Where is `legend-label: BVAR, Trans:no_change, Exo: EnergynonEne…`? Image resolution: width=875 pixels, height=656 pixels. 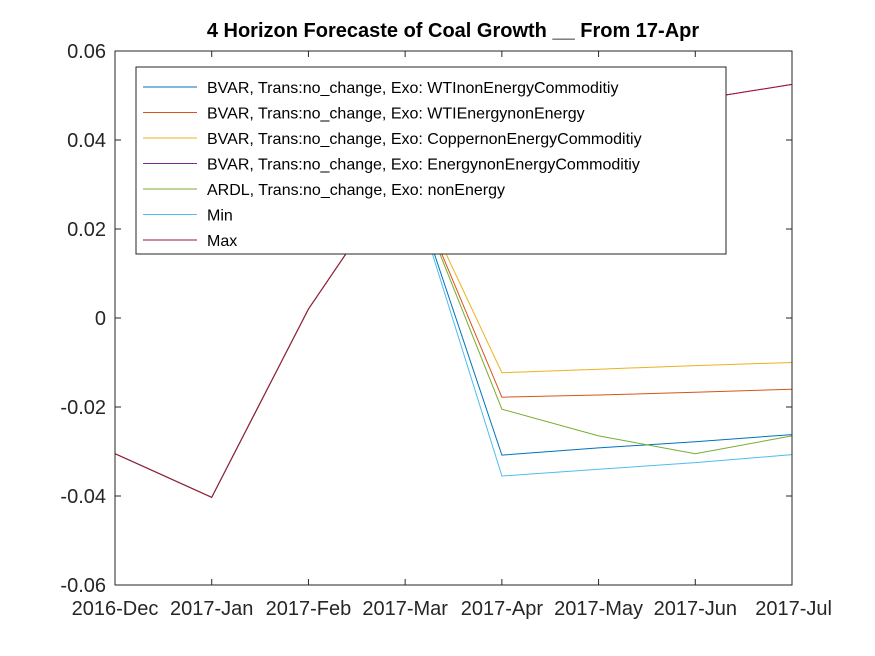 legend-label: BVAR, Trans:no_change, Exo: EnergynonEne… is located at coordinates (423, 165).